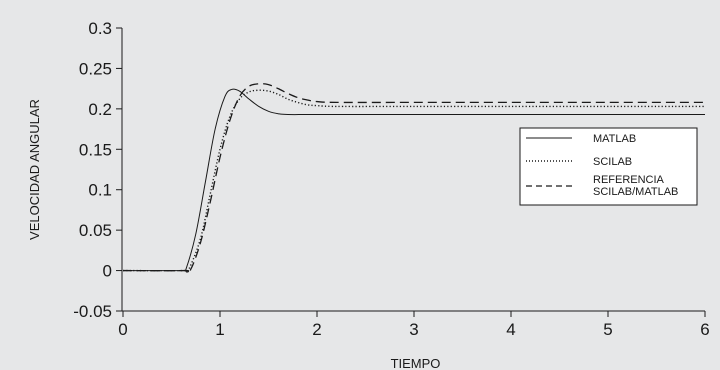  What do you see at coordinates (100, 109) in the screenshot?
I see `y-tick-label: 0.2` at bounding box center [100, 109].